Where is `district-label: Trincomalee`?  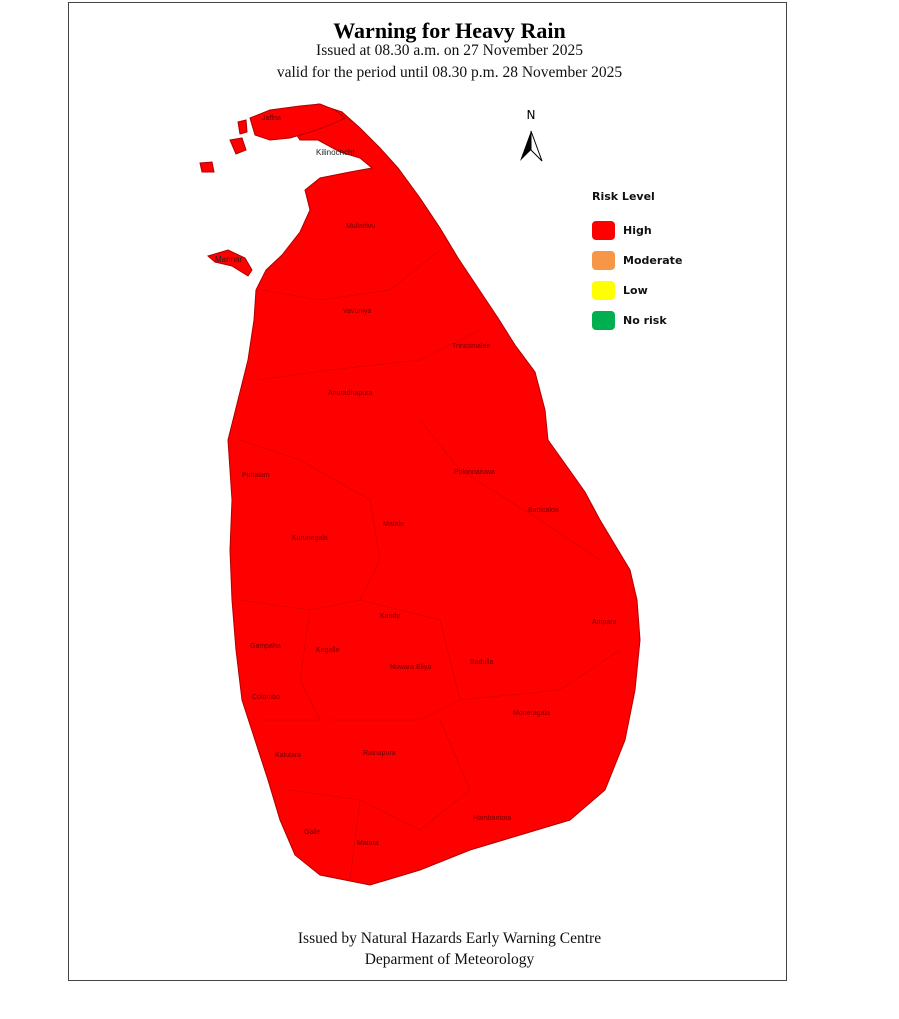
district-label: Trincomalee is located at coordinates (471, 346).